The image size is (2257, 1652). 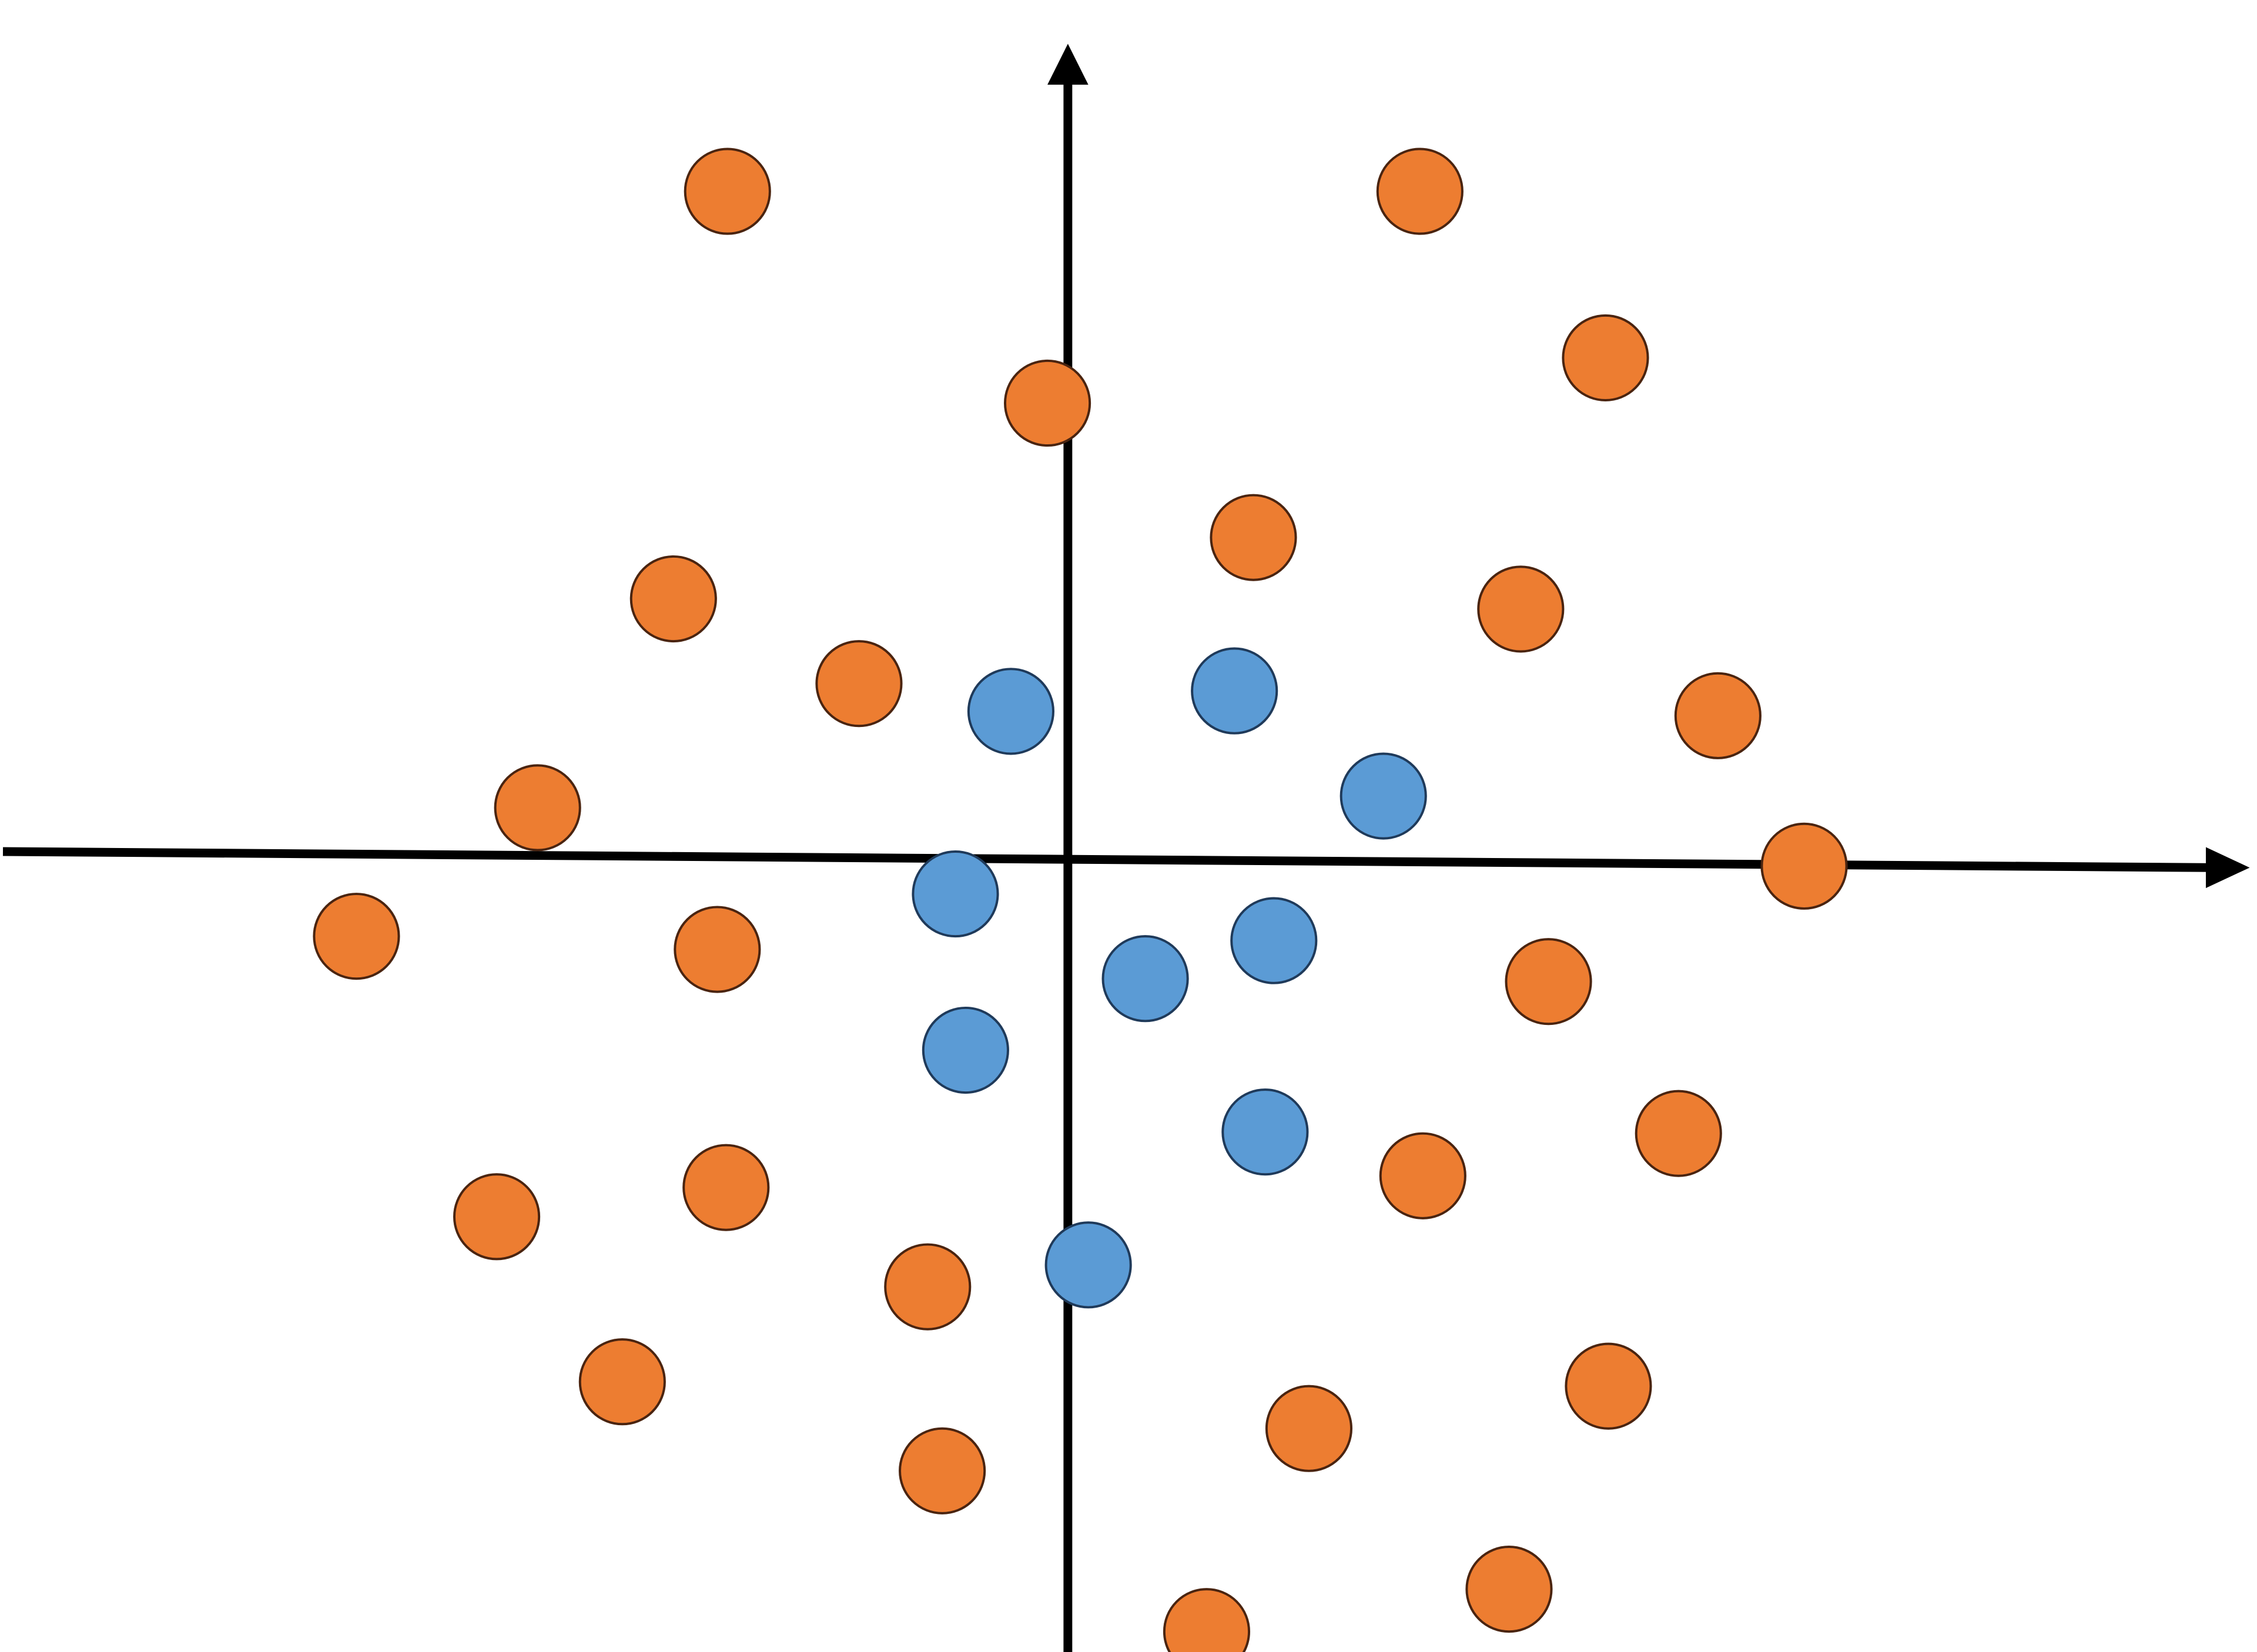 I want to click on inner-points, so click(x=1169, y=978).